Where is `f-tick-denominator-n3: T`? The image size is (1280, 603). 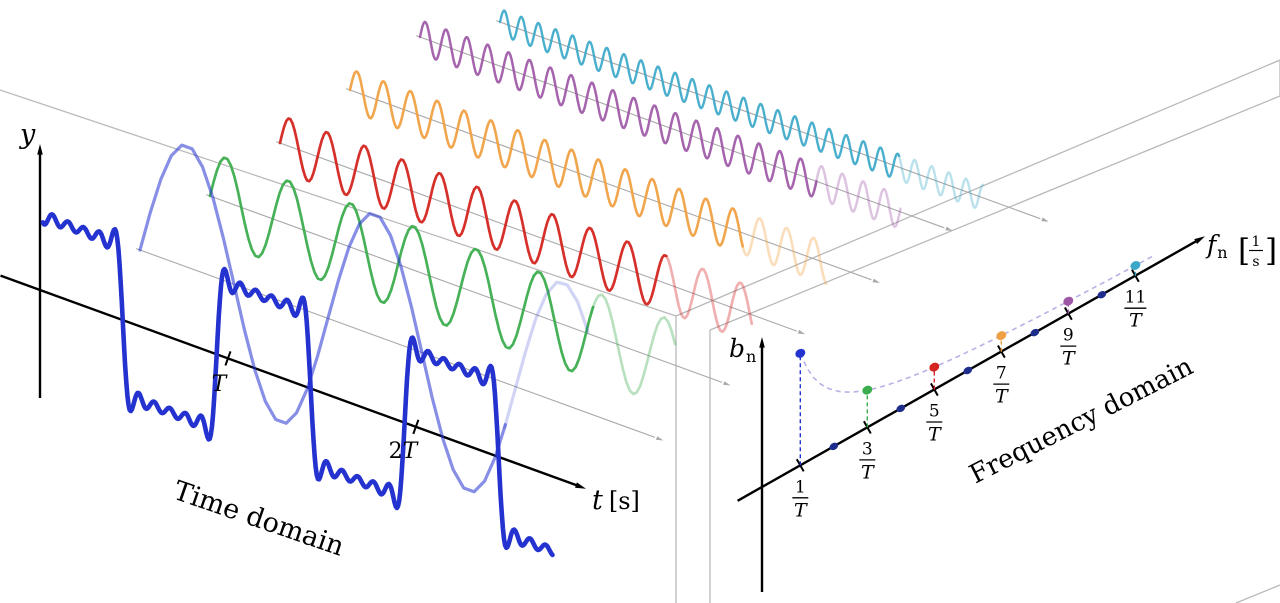 f-tick-denominator-n3: T is located at coordinates (868, 472).